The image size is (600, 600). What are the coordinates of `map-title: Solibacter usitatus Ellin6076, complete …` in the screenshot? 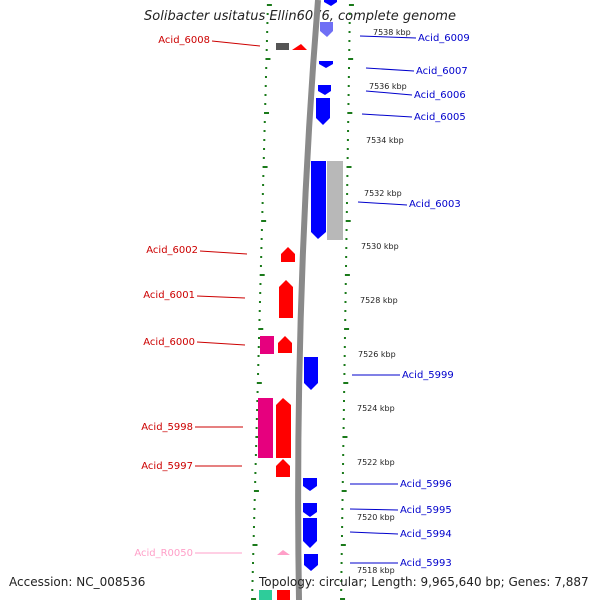 It's located at (300, 16).